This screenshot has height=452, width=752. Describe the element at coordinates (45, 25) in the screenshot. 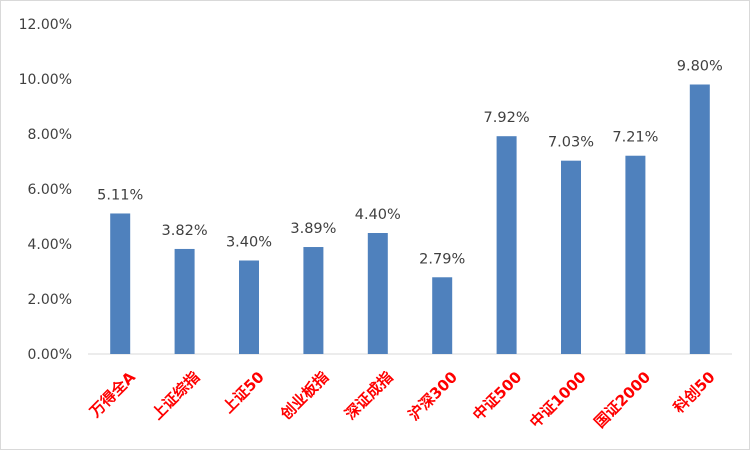

I see `y-tick-label: 12.00%` at that location.